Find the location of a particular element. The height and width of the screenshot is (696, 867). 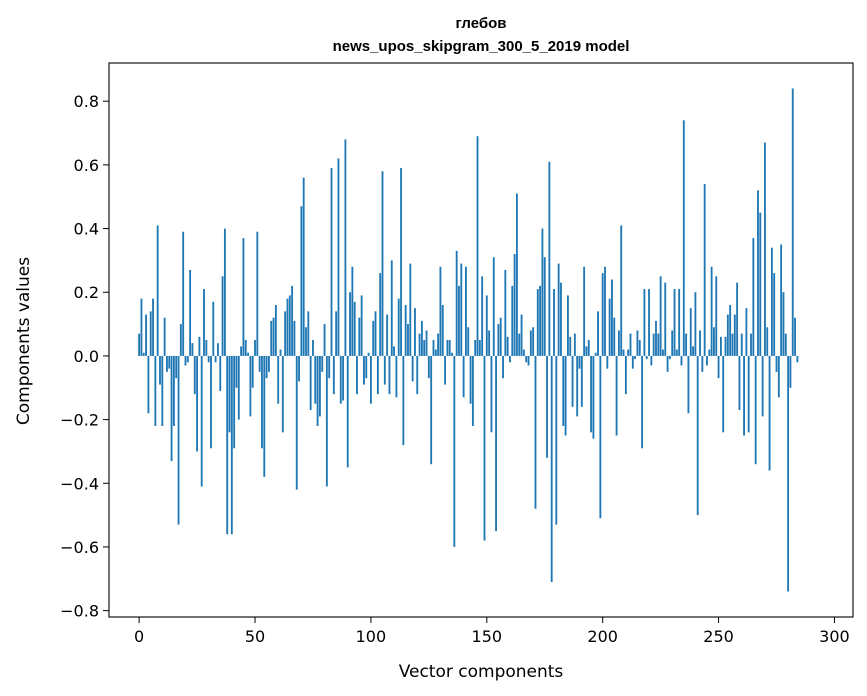

chart-title-line1: глебов is located at coordinates (481, 23).